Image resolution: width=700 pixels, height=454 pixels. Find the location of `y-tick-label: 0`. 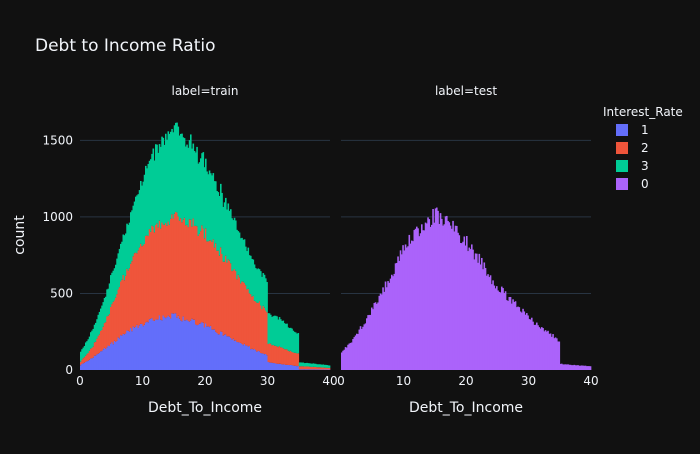

y-tick-label: 0 is located at coordinates (69, 370).